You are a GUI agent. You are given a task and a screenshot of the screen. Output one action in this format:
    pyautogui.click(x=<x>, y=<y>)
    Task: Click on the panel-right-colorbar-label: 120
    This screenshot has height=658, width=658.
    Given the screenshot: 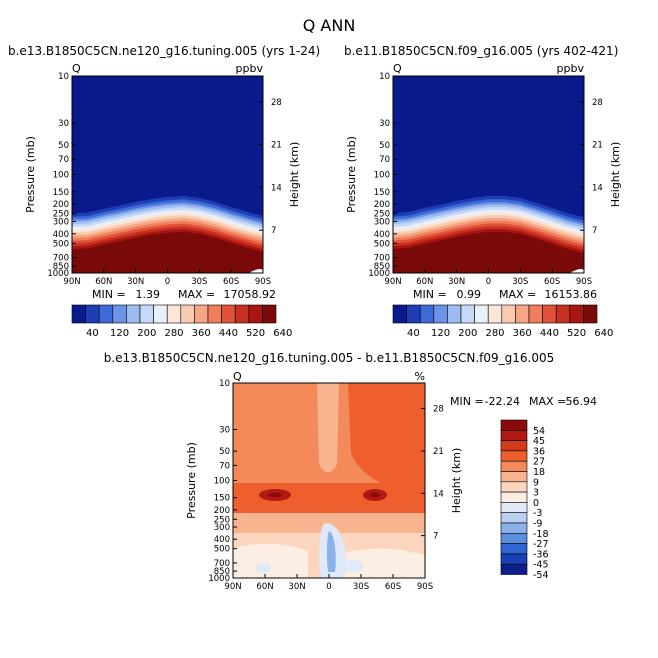 What is the action you would take?
    pyautogui.click(x=440, y=333)
    